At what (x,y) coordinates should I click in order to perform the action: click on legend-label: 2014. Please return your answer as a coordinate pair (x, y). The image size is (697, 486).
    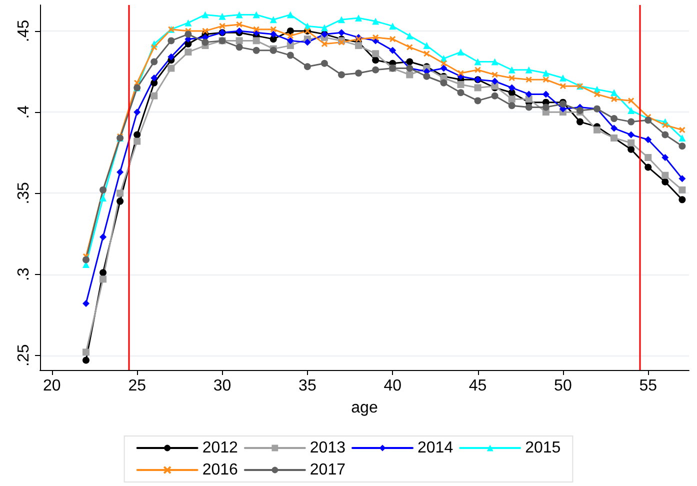
    Looking at the image, I should click on (436, 448).